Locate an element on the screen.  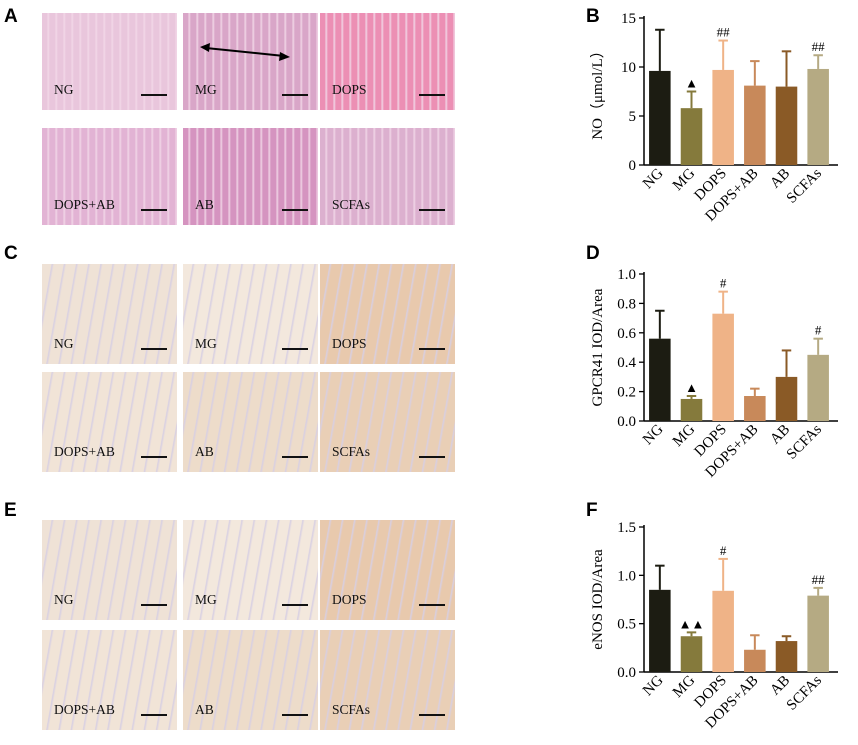
panel-letter-a: A is located at coordinates (11, 16).